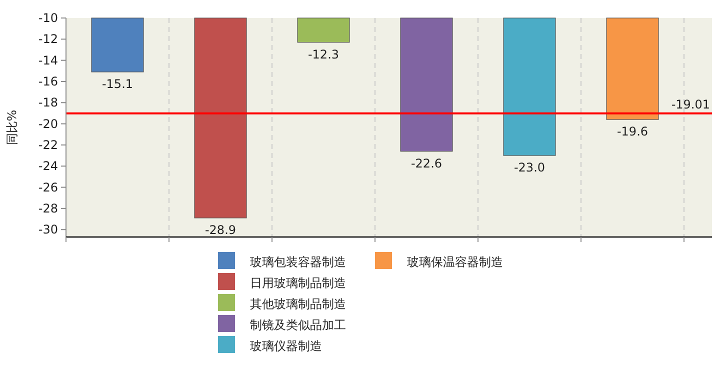 The image size is (720, 365). What do you see at coordinates (48, 60) in the screenshot?
I see `y-tick-label: -14` at bounding box center [48, 60].